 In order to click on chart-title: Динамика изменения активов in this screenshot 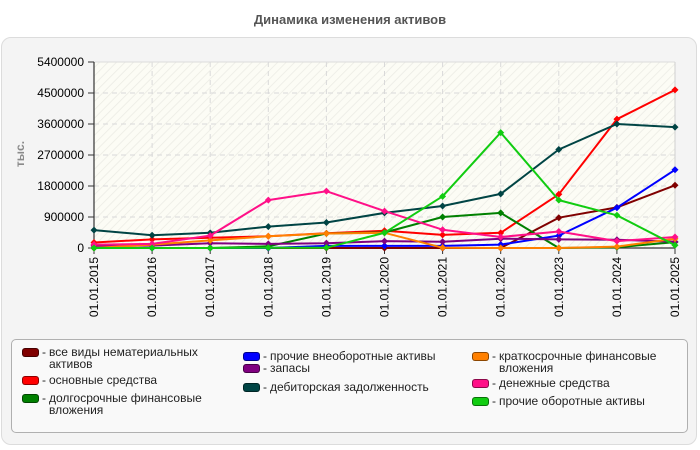, I will do `click(350, 19)`.